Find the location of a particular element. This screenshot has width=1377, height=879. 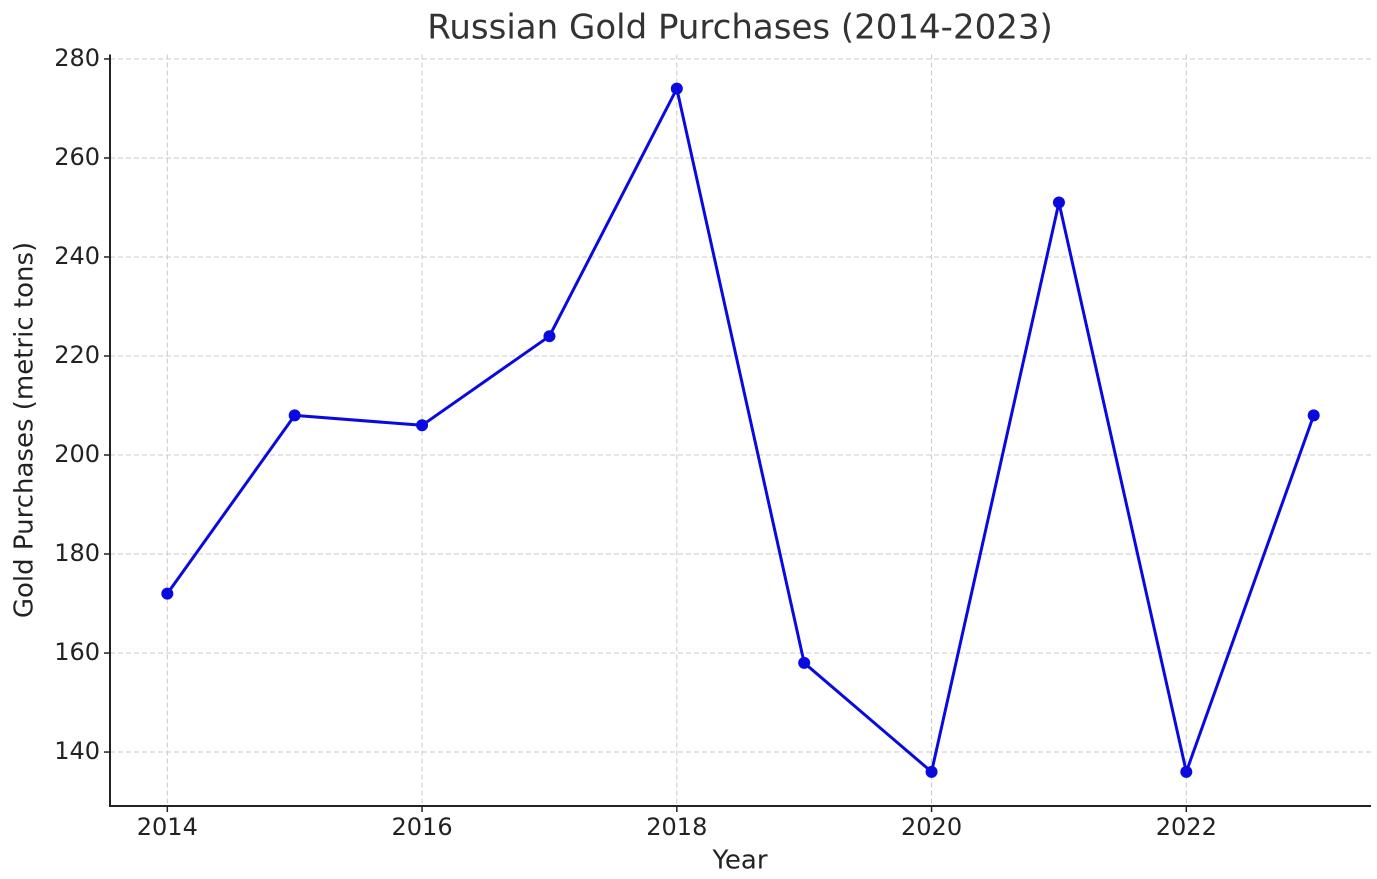

x-tick-label: 2020 is located at coordinates (931, 827).